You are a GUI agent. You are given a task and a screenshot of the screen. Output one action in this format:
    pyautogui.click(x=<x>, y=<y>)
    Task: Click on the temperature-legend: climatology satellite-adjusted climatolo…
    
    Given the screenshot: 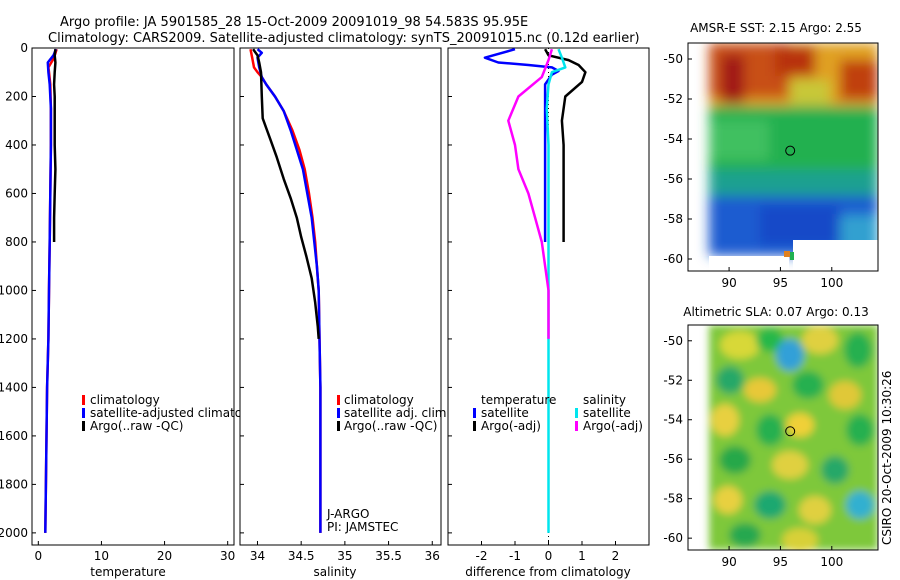 What is the action you would take?
    pyautogui.click(x=175, y=413)
    